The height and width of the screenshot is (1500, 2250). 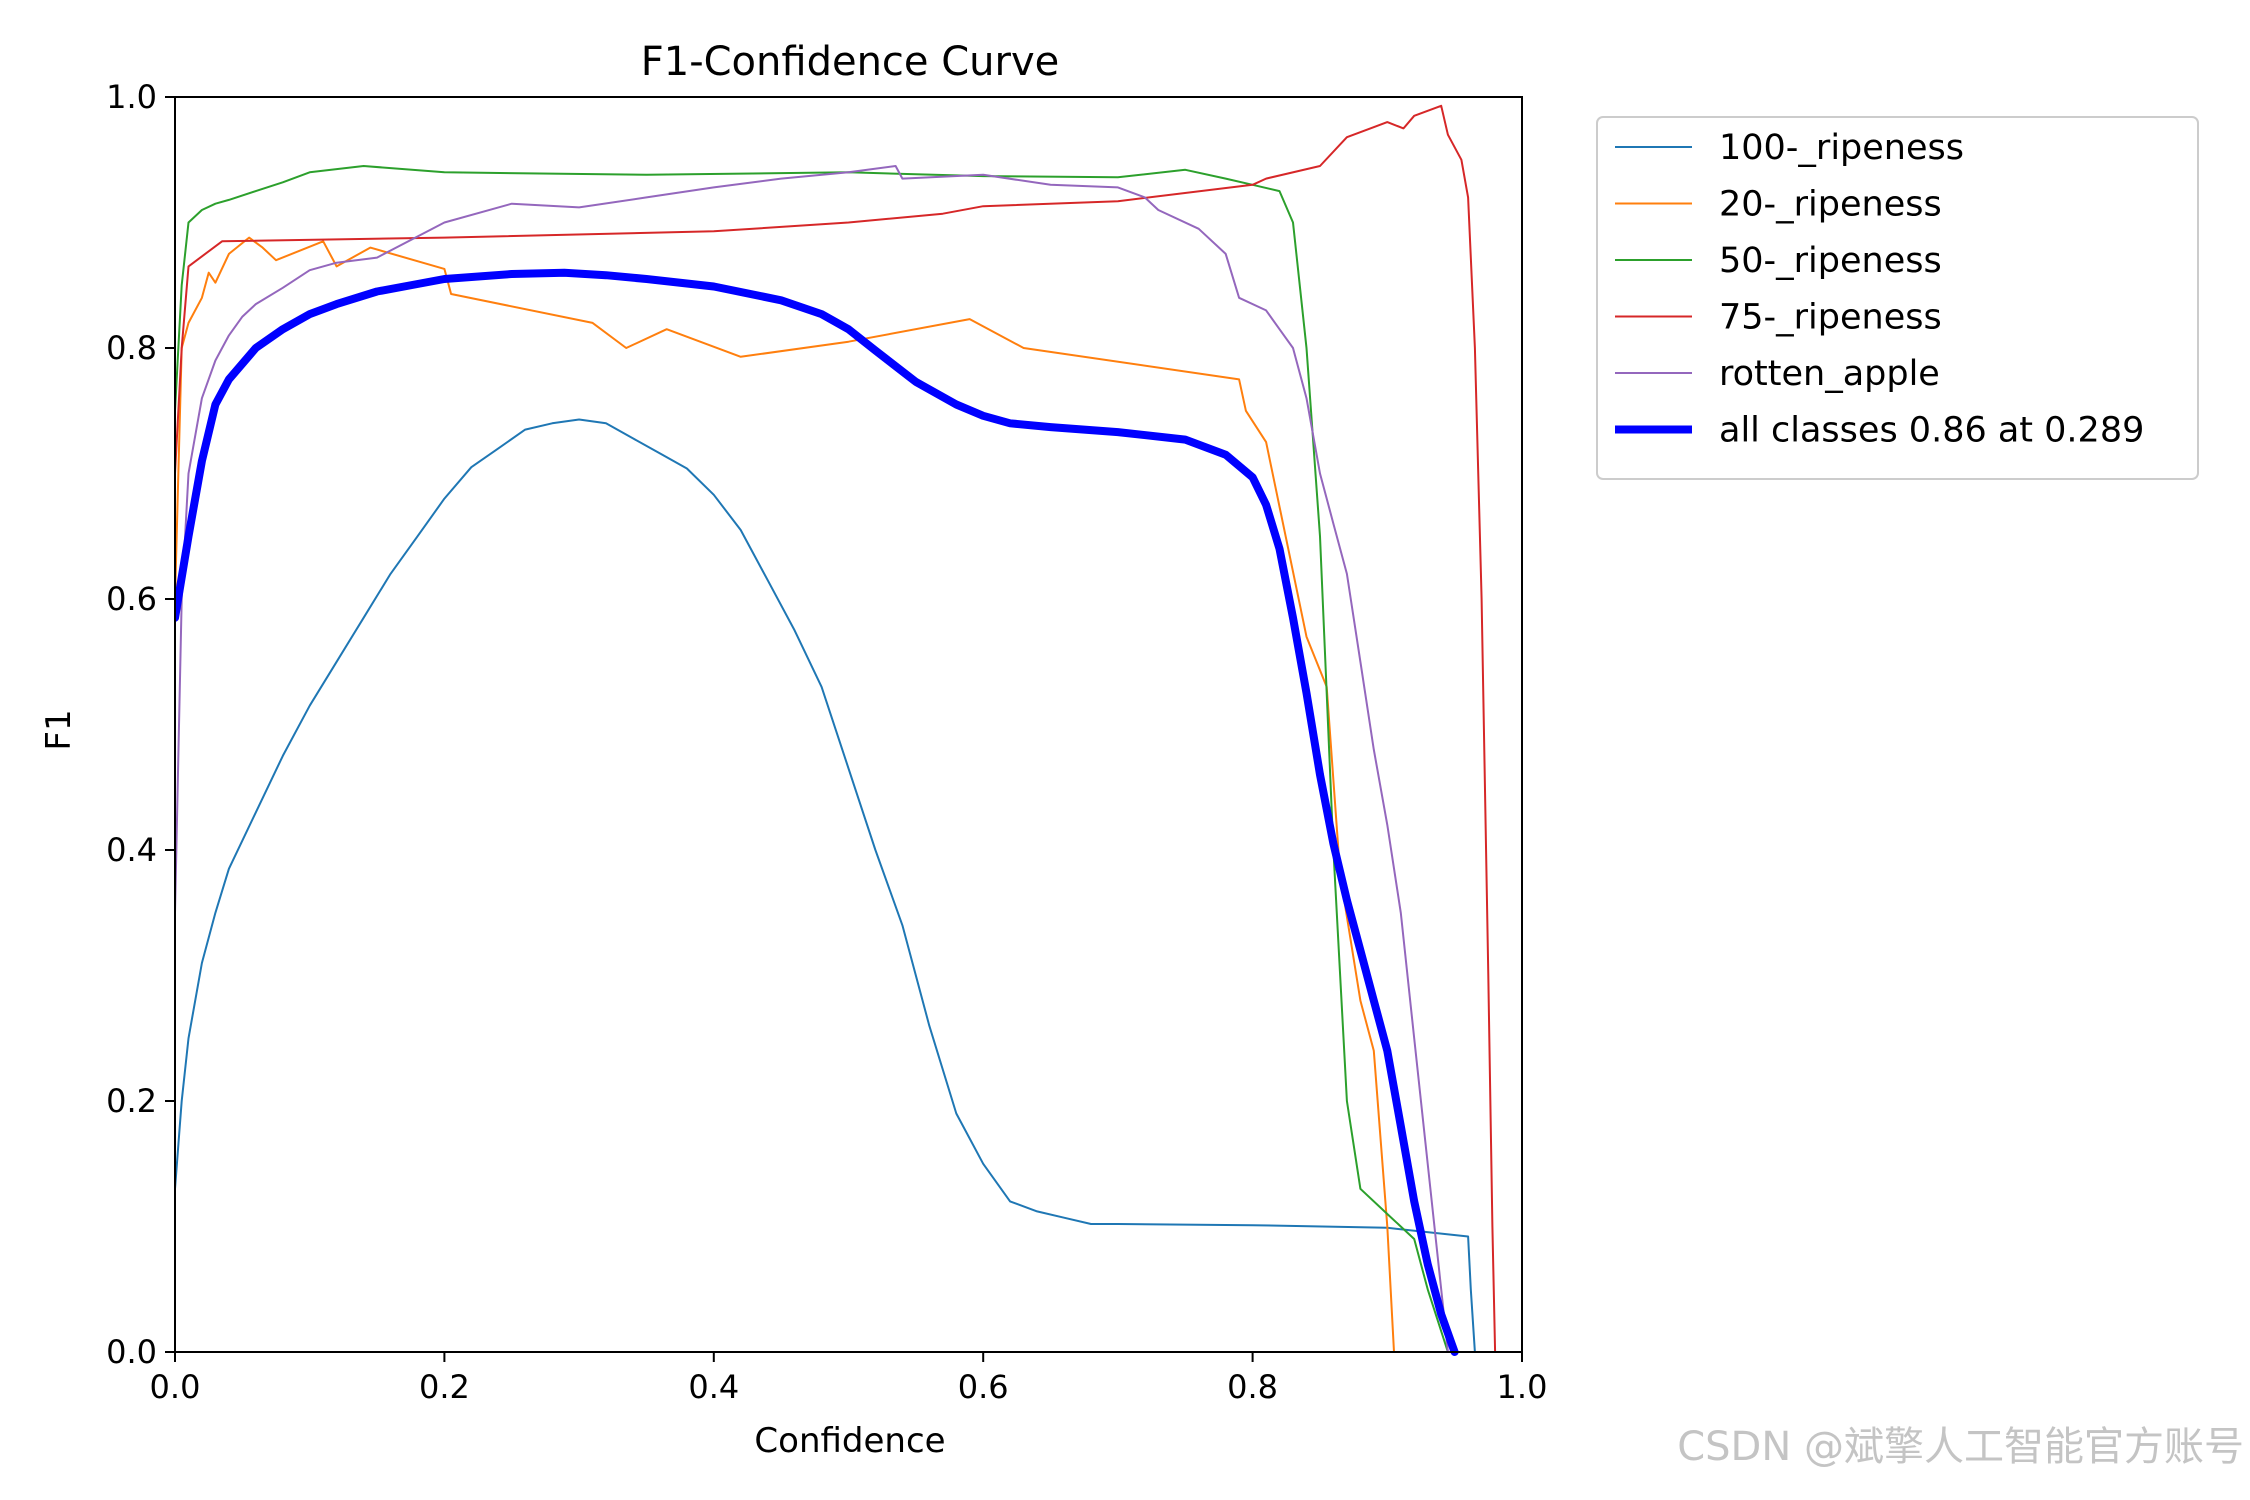 I want to click on legend-label-5: all classes 0.86 at 0.289, so click(x=1931, y=431).